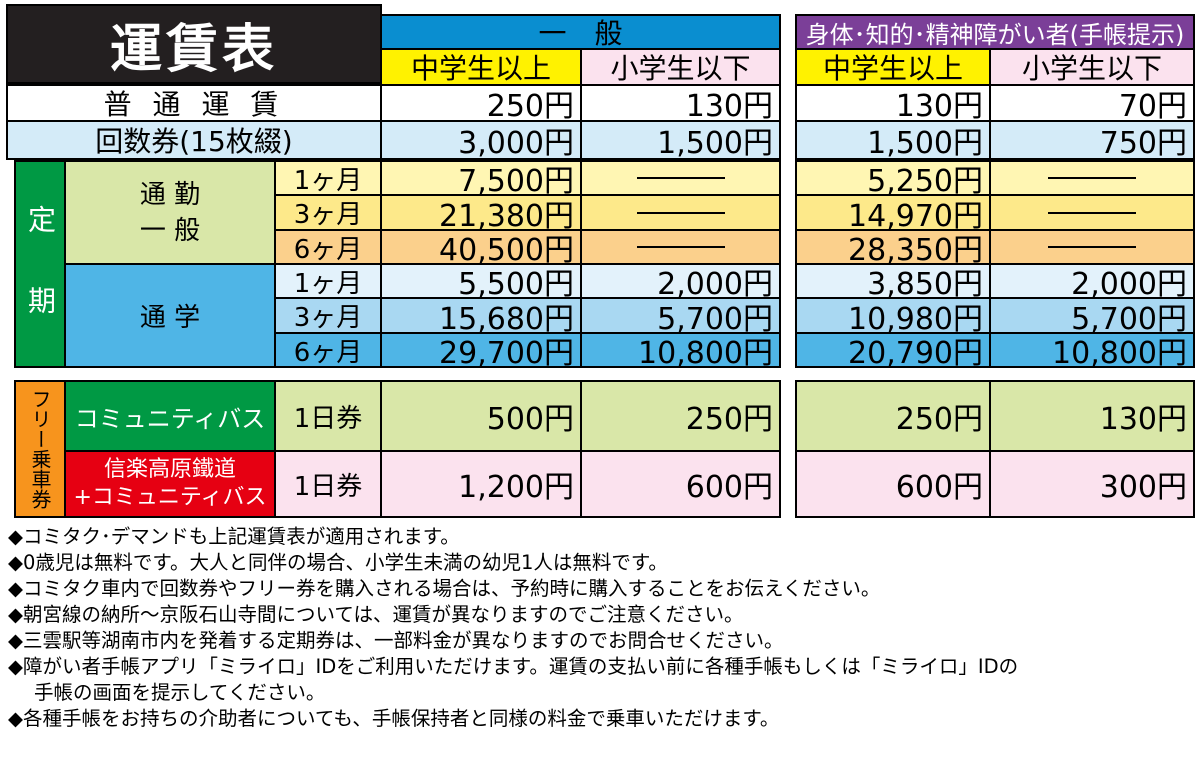 This screenshot has width=1200, height=779. I want to click on coupon-label: 回数券(15枚綴), so click(194, 140).